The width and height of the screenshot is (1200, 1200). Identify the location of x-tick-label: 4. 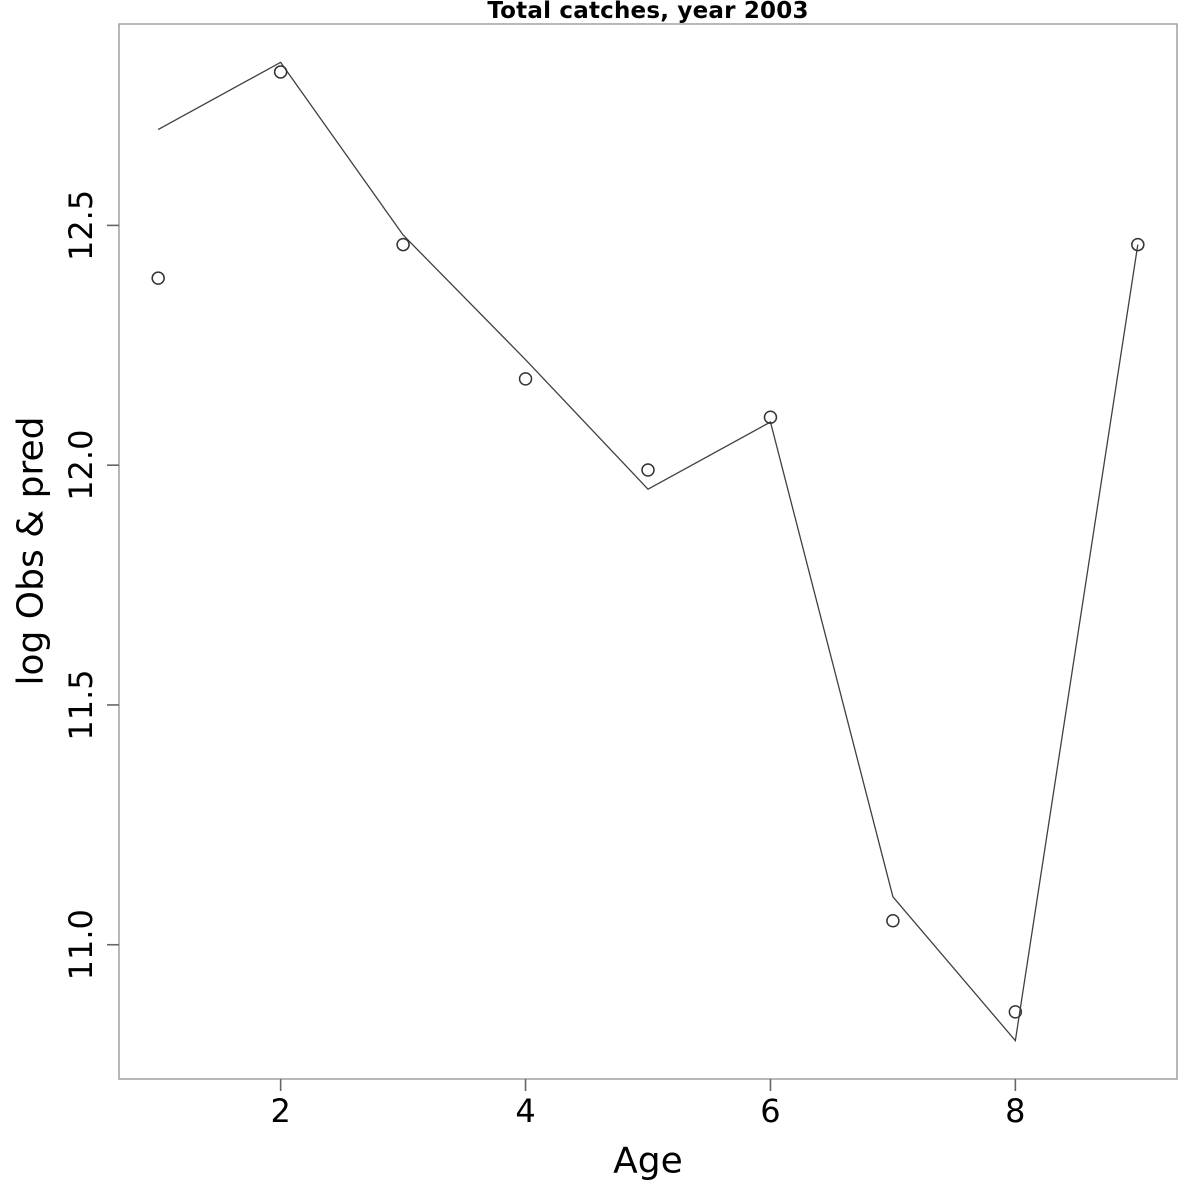
(525, 1111).